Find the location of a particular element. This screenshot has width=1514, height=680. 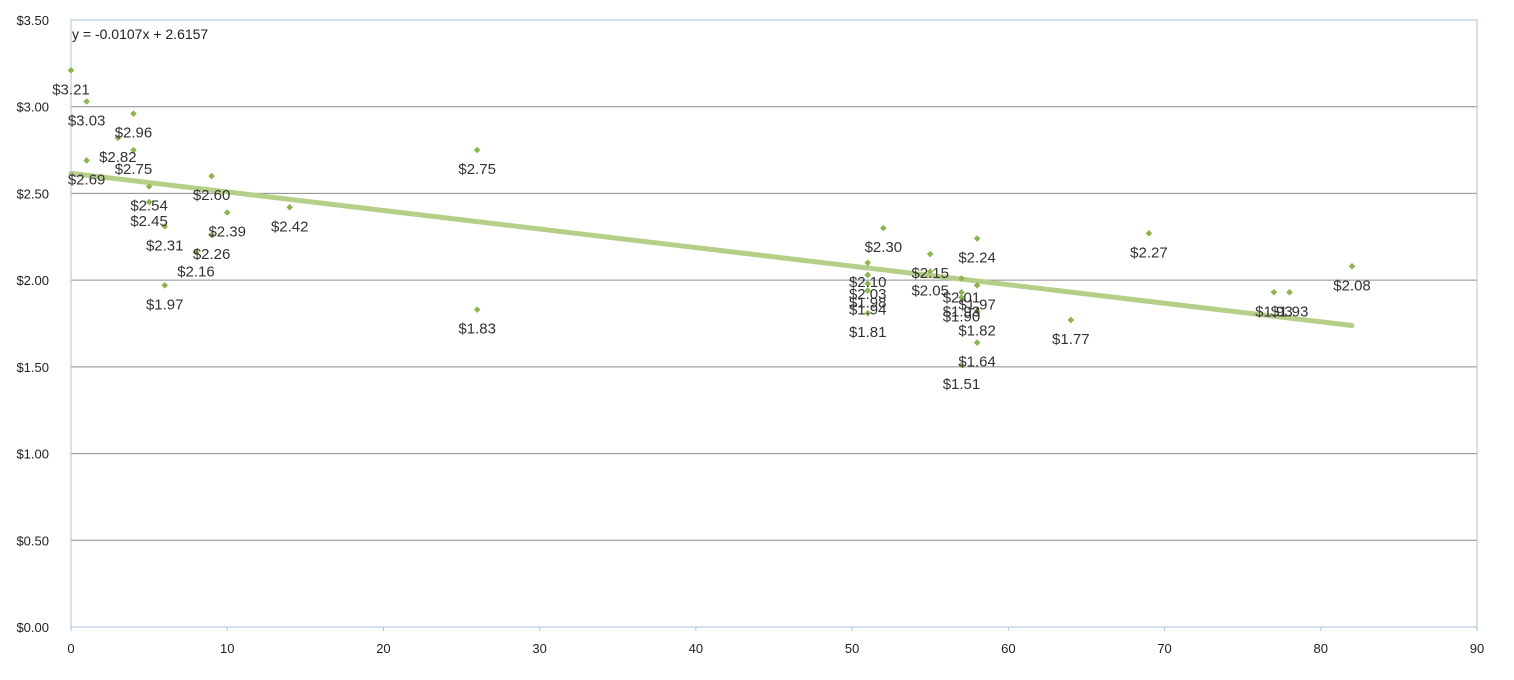

data-point-label: $2.15 is located at coordinates (930, 273).